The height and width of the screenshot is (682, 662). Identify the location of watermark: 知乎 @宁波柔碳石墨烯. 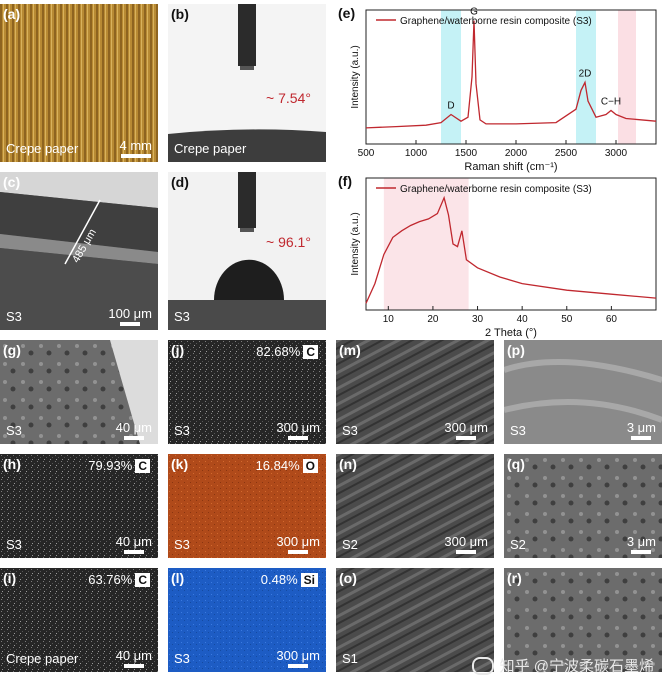
(562, 665).